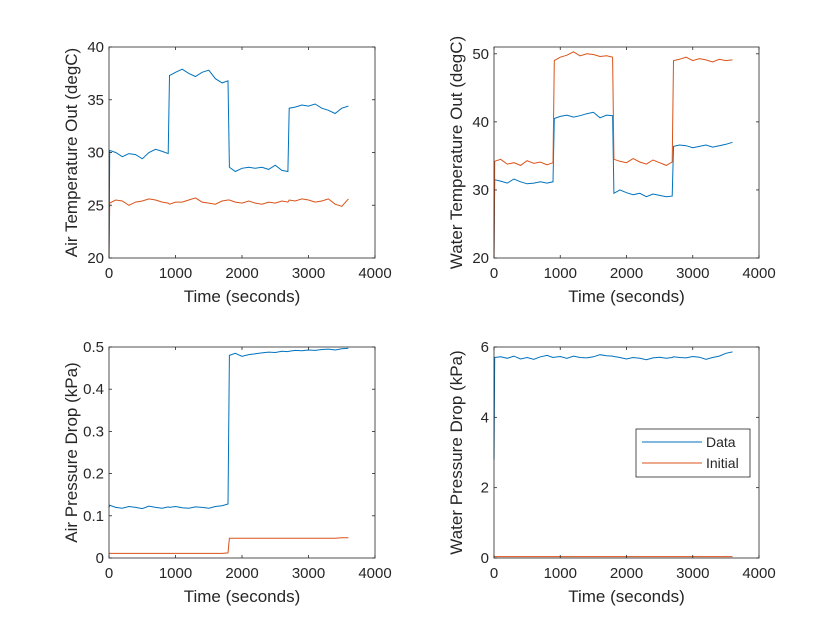 The height and width of the screenshot is (635, 840). What do you see at coordinates (93, 474) in the screenshot?
I see `y-tick-label: 0.2` at bounding box center [93, 474].